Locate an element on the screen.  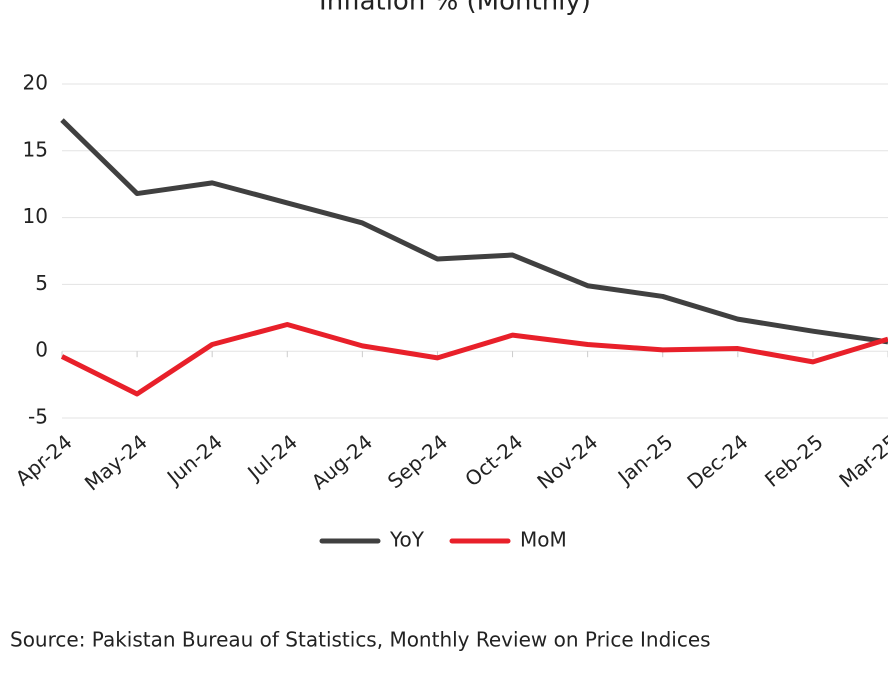
x-tick-label: Jan-25 is located at coordinates (645, 460).